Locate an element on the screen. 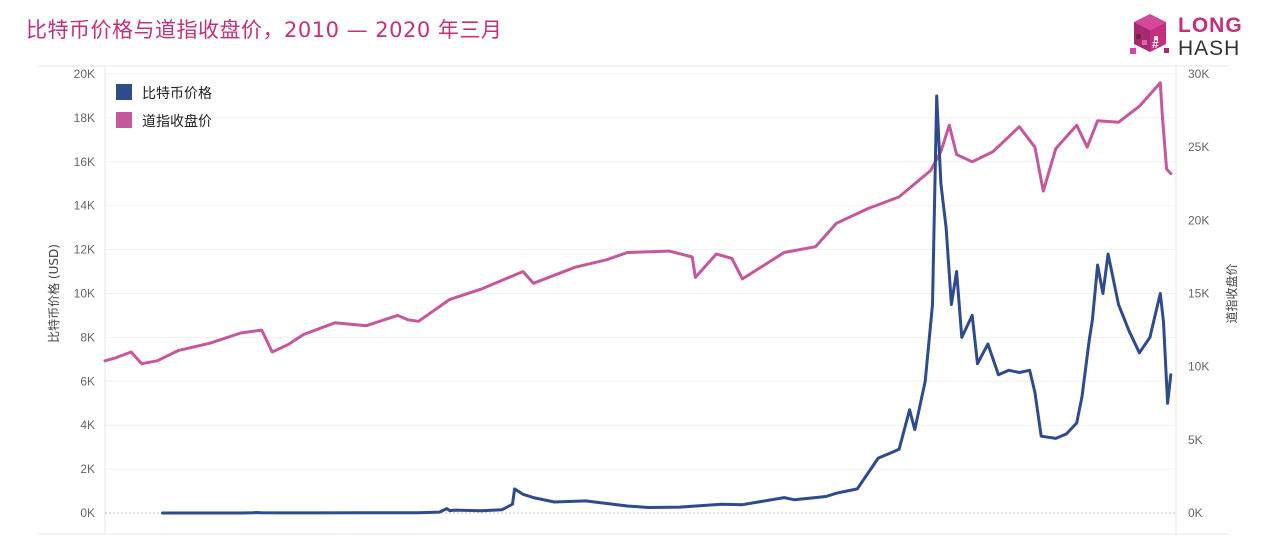 This screenshot has width=1280, height=542. right-tick-label: 10K is located at coordinates (1198, 367).